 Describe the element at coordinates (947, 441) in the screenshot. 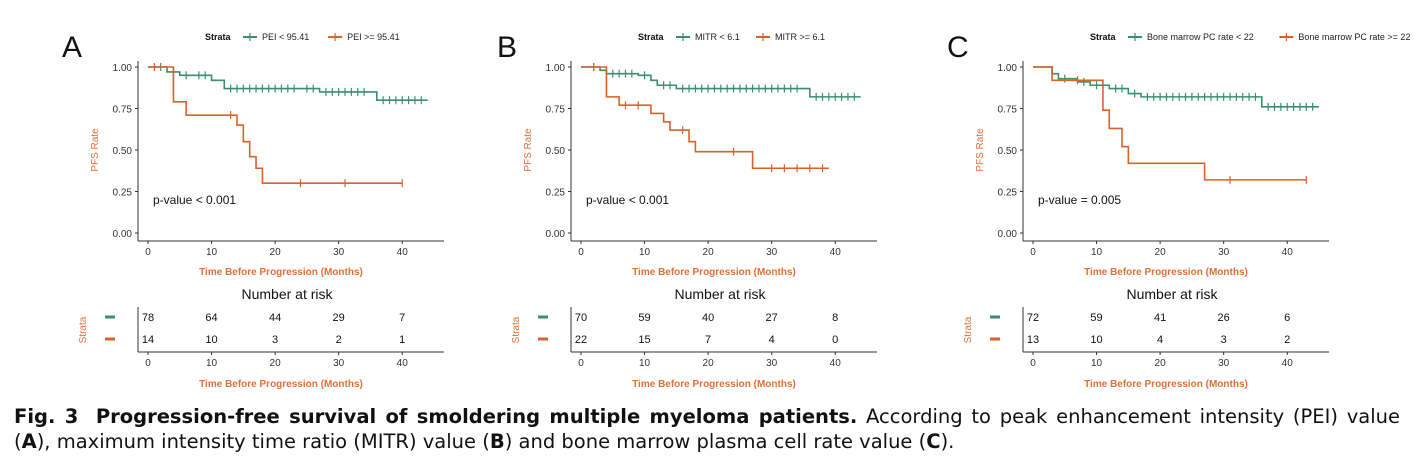

I see `caption-text-4: ).` at that location.